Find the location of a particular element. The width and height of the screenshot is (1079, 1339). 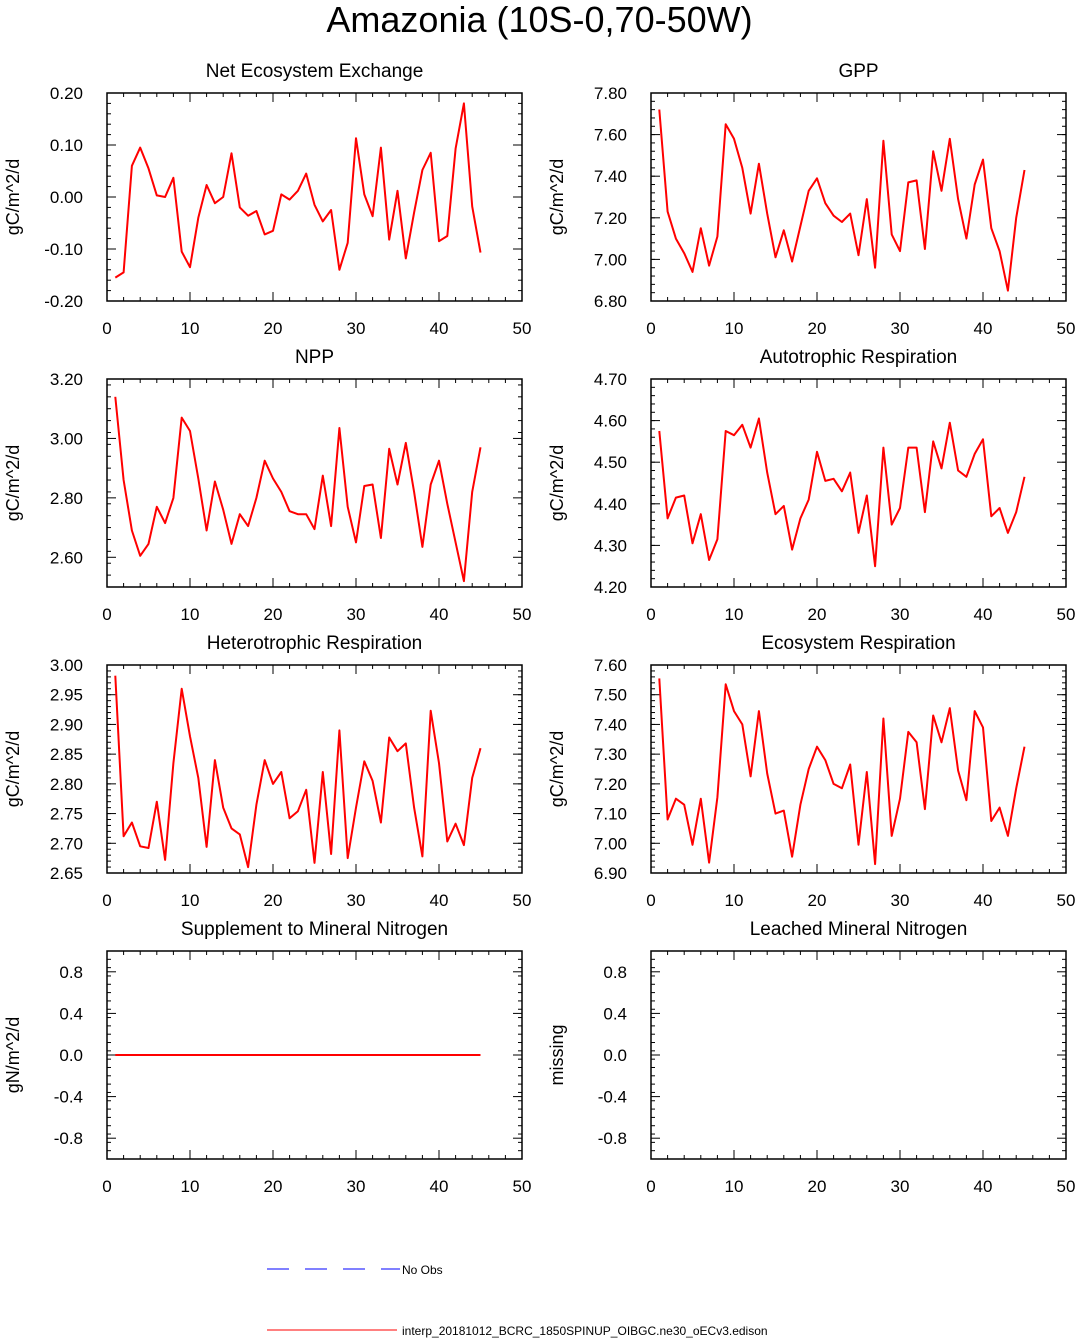

y-tick-label: 4.20 is located at coordinates (610, 587).